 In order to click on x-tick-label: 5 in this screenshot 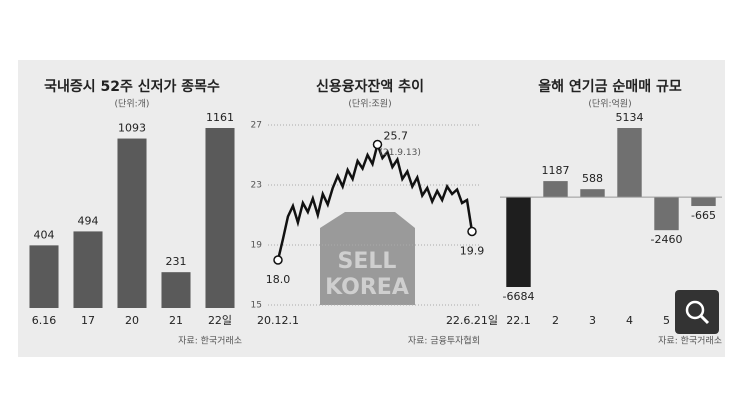, I will do `click(666, 320)`.